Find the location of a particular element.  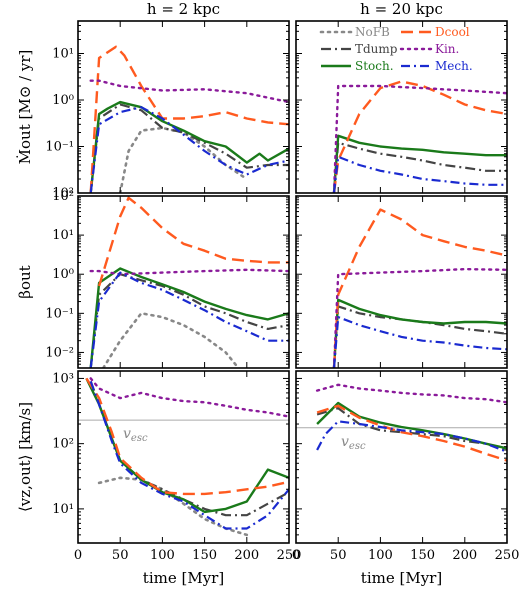

panel-2-1-plot-area is located at coordinates (401, 422).